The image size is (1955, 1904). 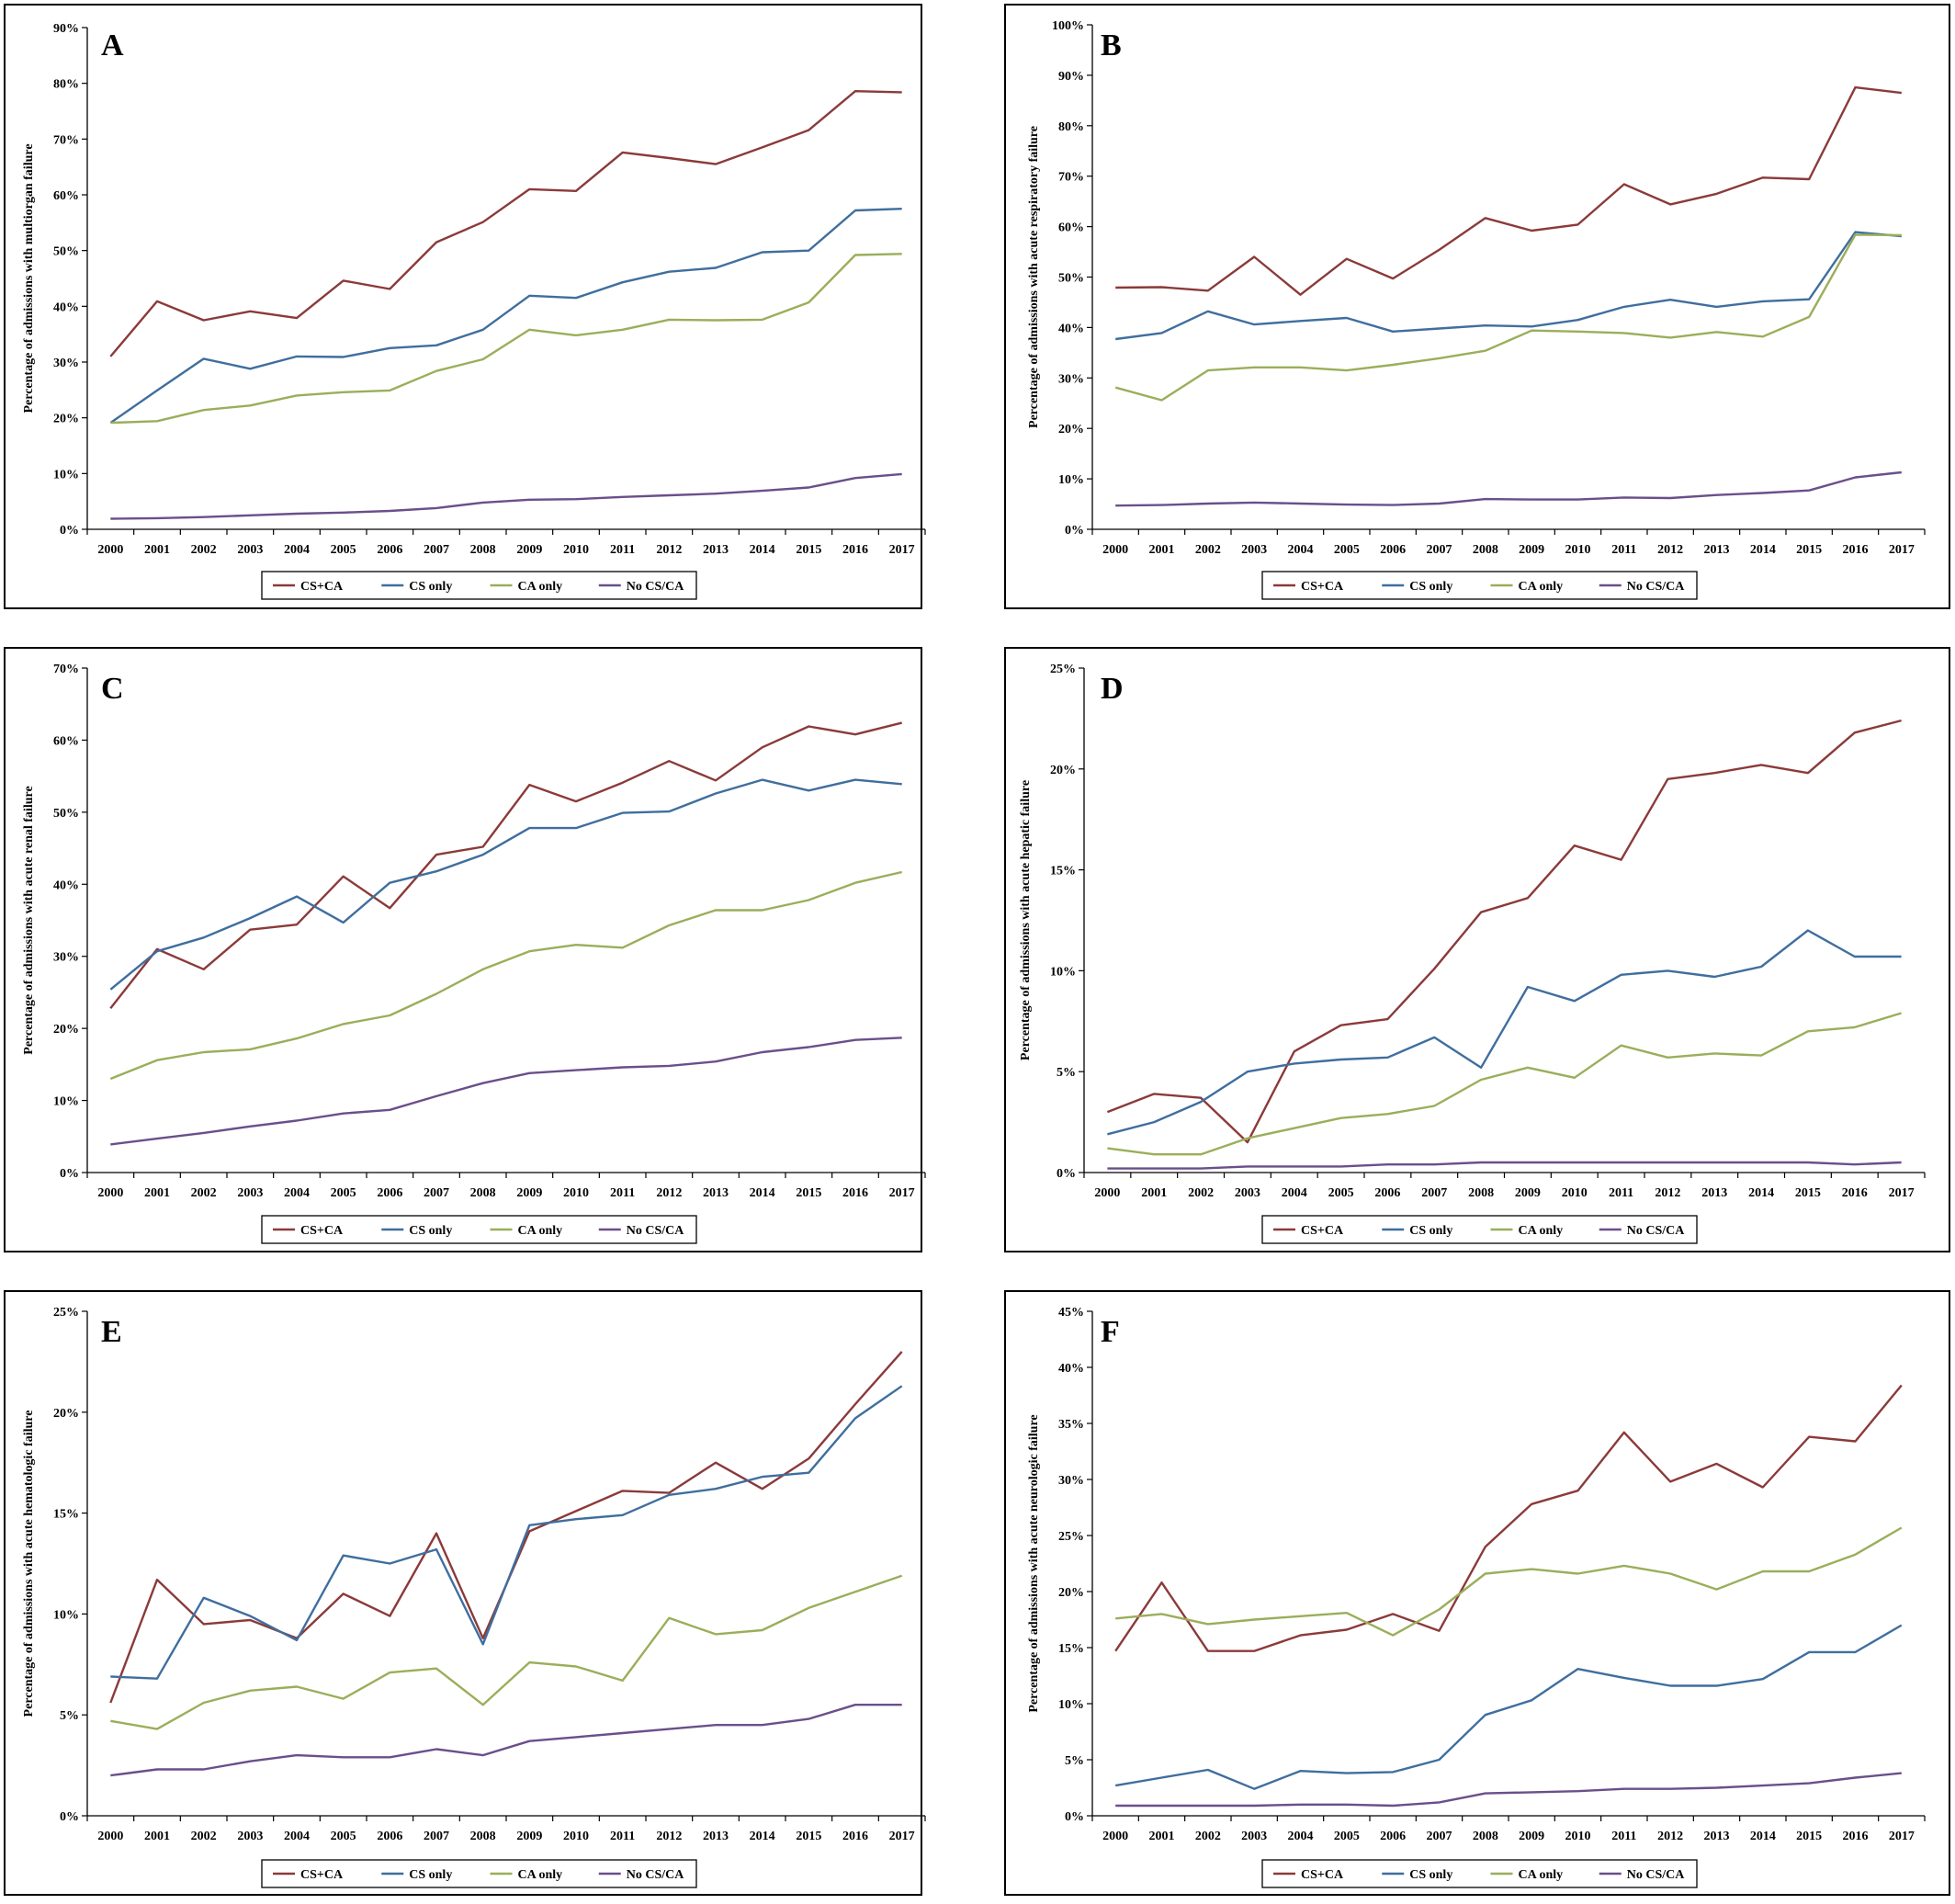 What do you see at coordinates (250, 550) in the screenshot?
I see `x-tick-label: 2003` at bounding box center [250, 550].